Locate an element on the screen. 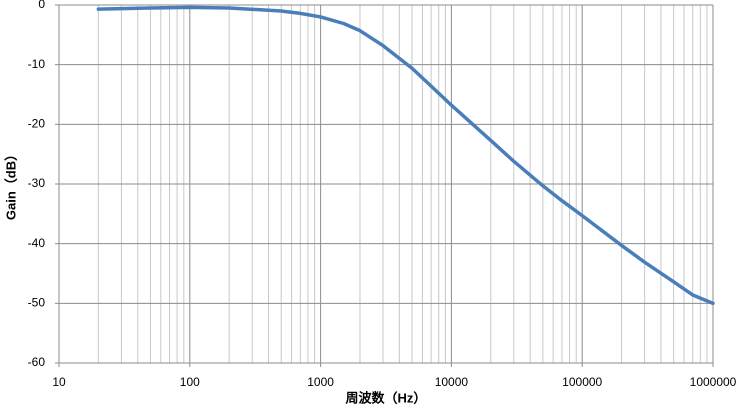  y-tick-label: -50 is located at coordinates (37, 303).